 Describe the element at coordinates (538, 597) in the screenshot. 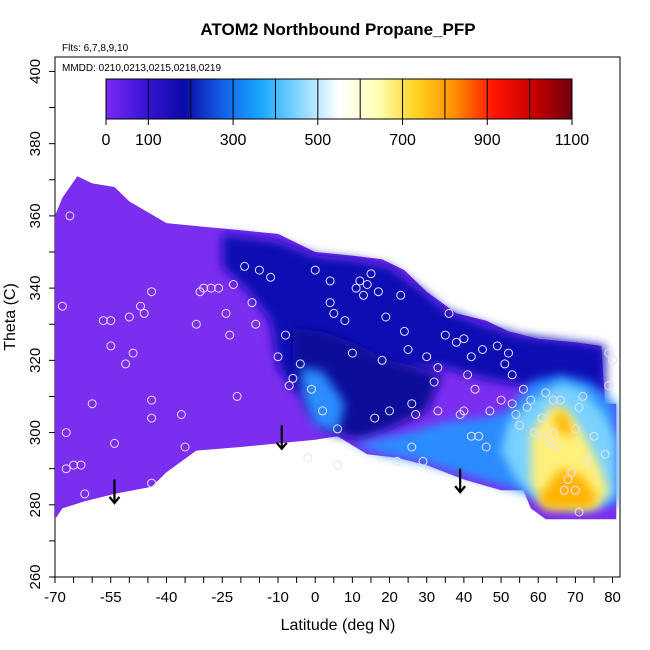

I see `x-tick-label: 60` at that location.